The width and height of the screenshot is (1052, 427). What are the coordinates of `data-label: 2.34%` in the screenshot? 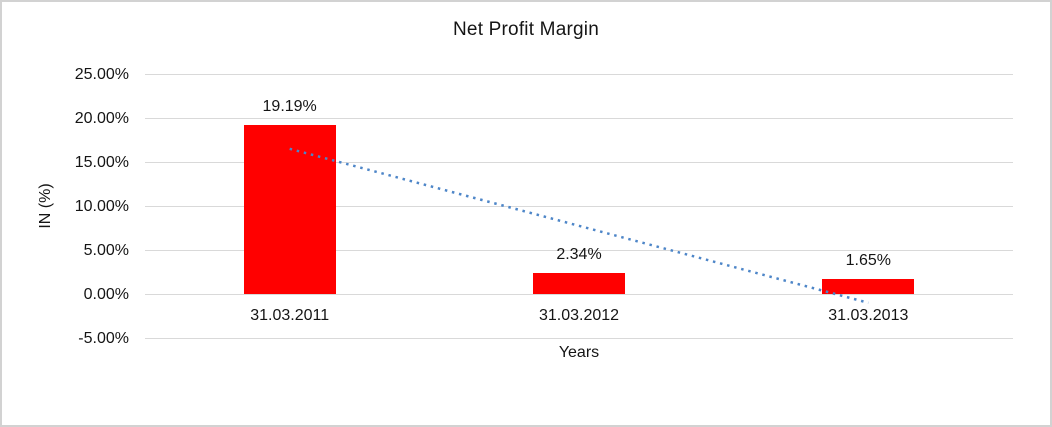 It's located at (579, 255).